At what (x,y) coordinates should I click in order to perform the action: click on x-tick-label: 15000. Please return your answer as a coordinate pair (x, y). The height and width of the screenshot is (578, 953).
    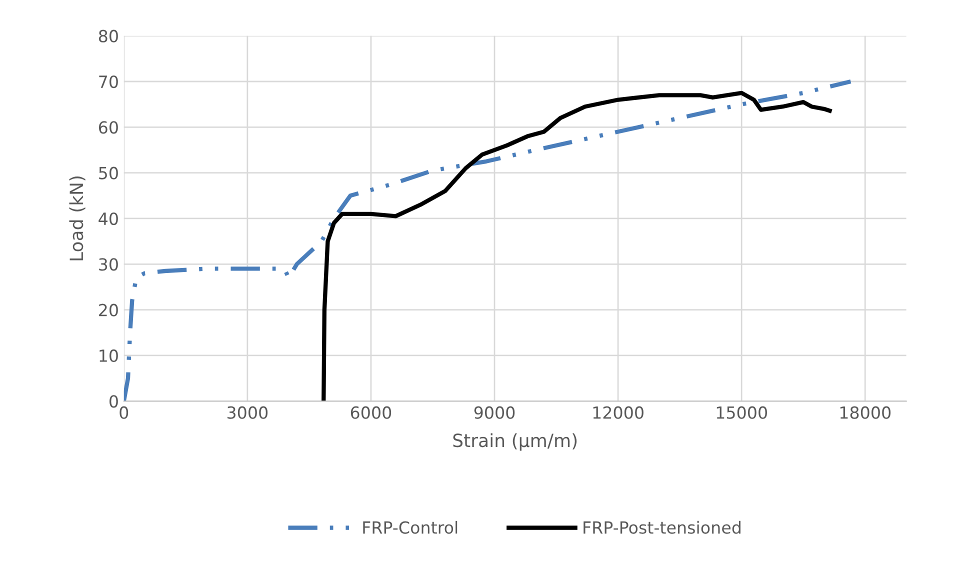
    Looking at the image, I should click on (741, 412).